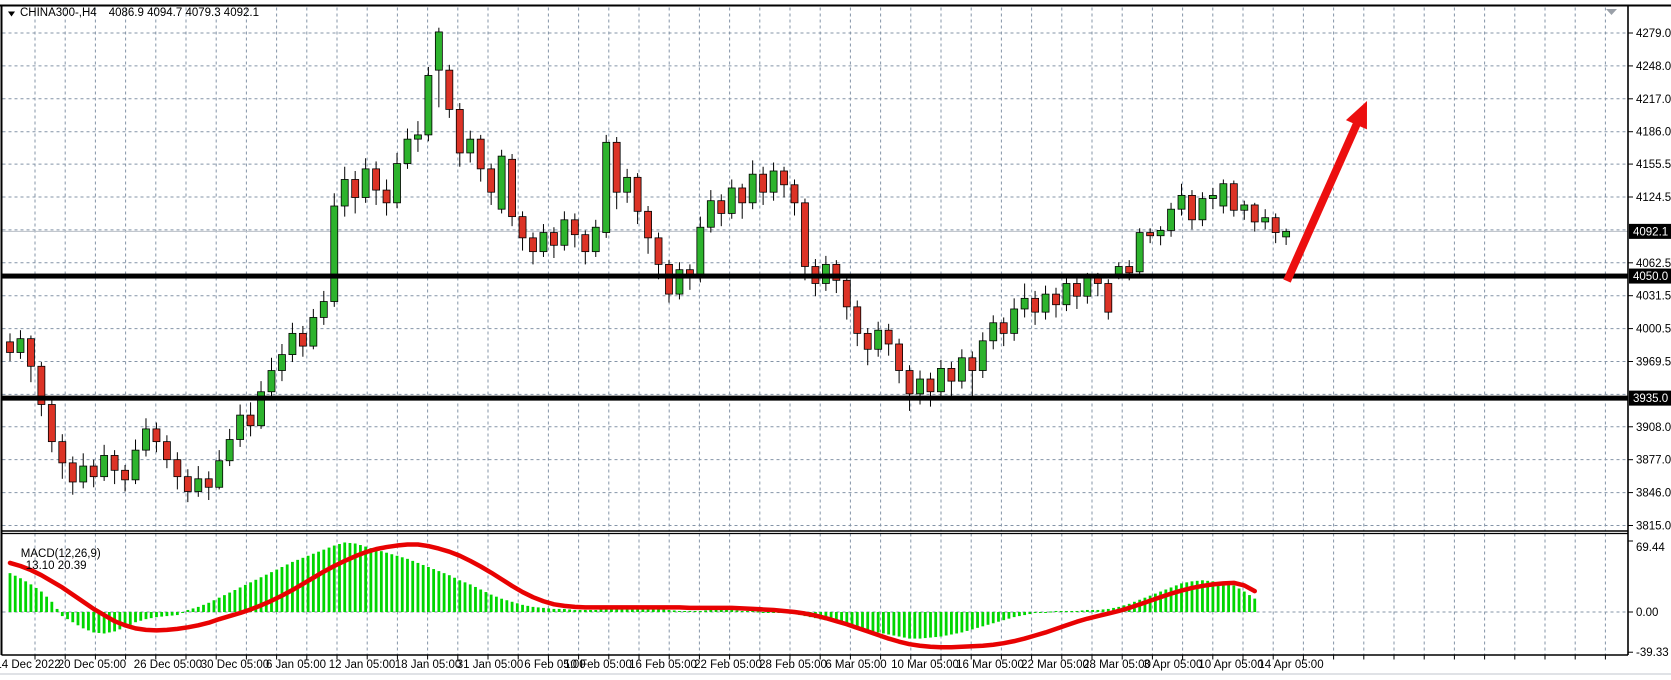 The width and height of the screenshot is (1671, 680). I want to click on time-axis-label: 3 Apr 05:00, so click(1173, 665).